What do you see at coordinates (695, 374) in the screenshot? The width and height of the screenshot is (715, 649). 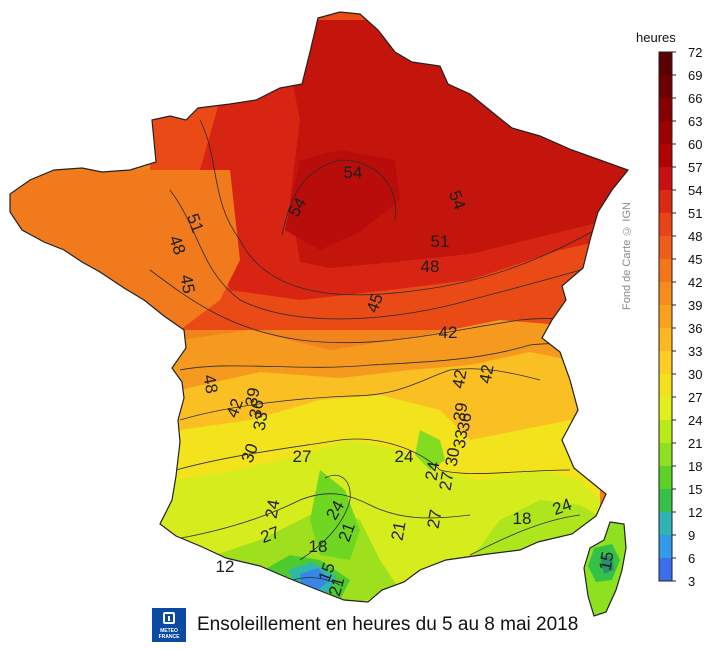 I see `legend-tick-label: 30` at bounding box center [695, 374].